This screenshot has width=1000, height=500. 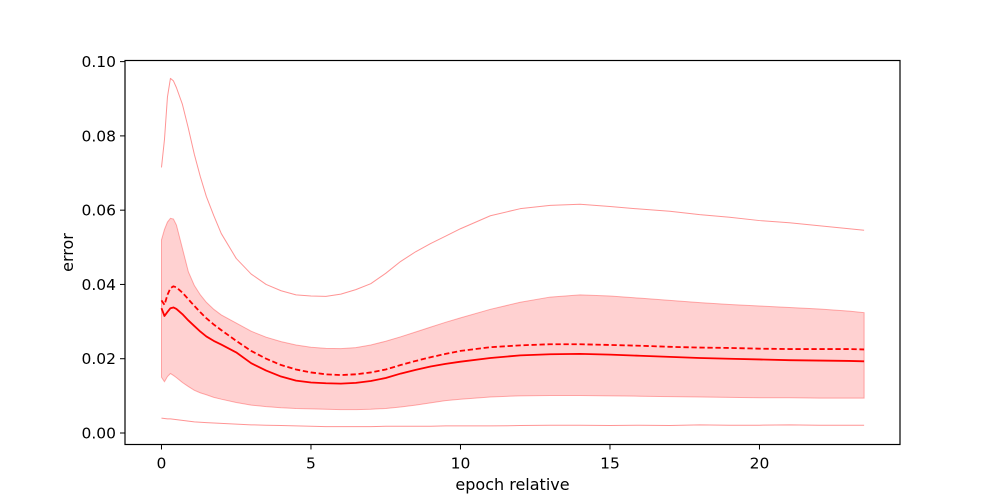 What do you see at coordinates (760, 464) in the screenshot?
I see `x-tick-label: 20` at bounding box center [760, 464].